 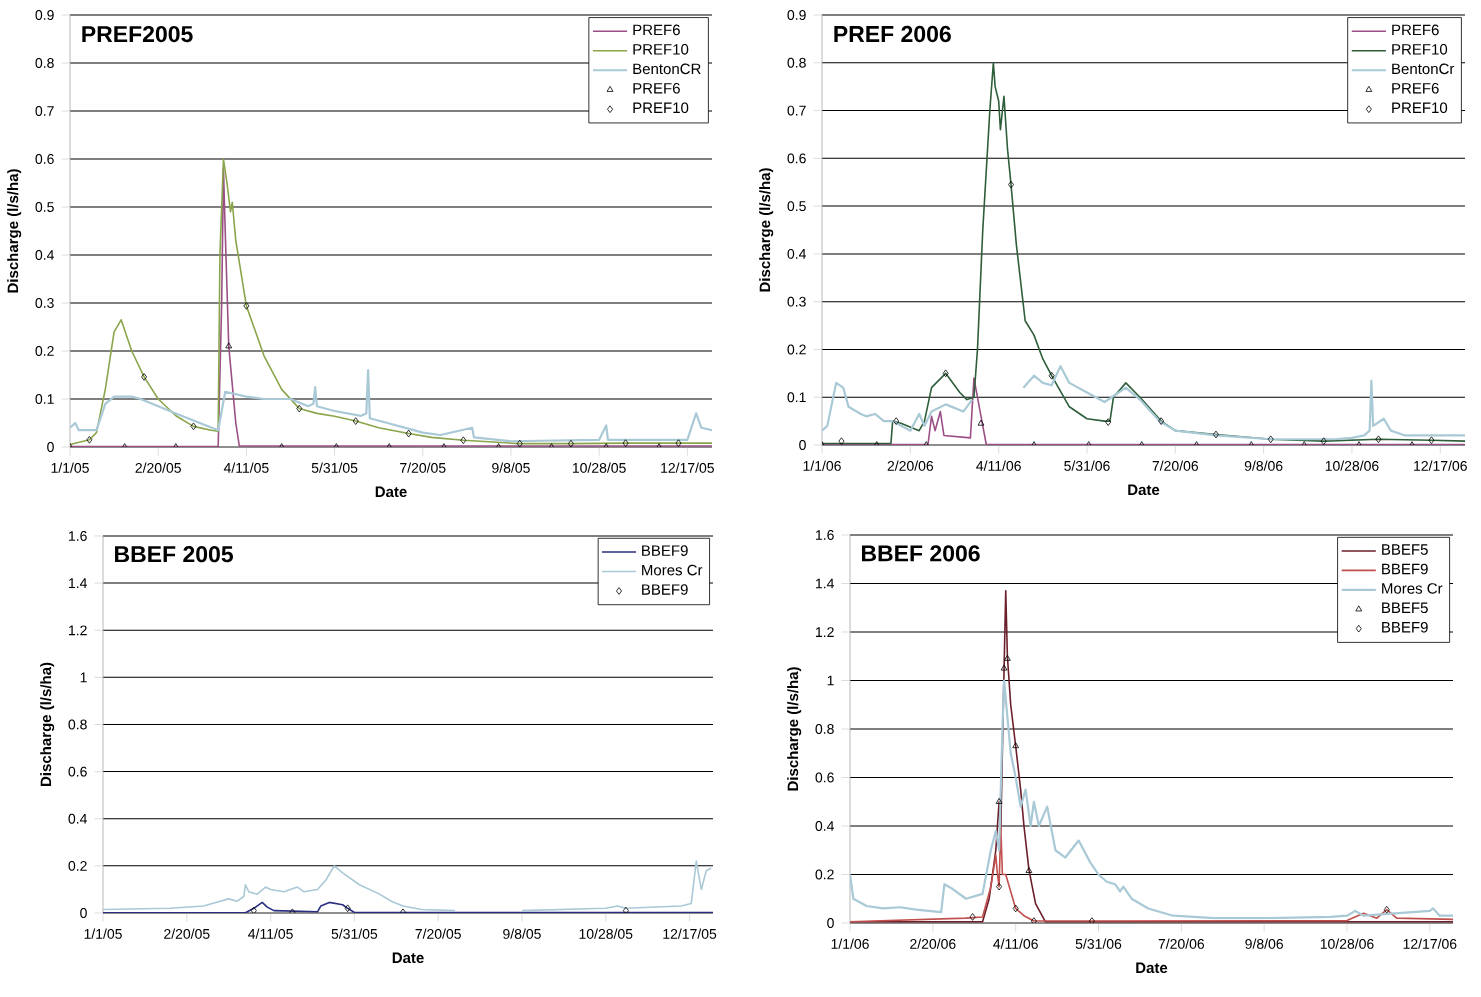 I want to click on x-tick-label: 9/8/05, so click(x=511, y=467).